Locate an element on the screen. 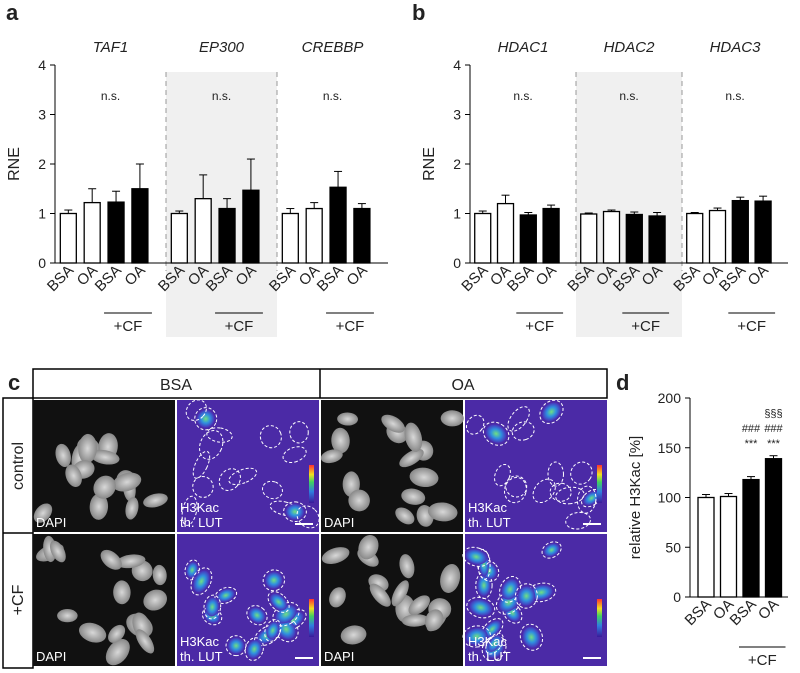 This screenshot has width=800, height=673. micrograph: DAPI is located at coordinates (392, 466).